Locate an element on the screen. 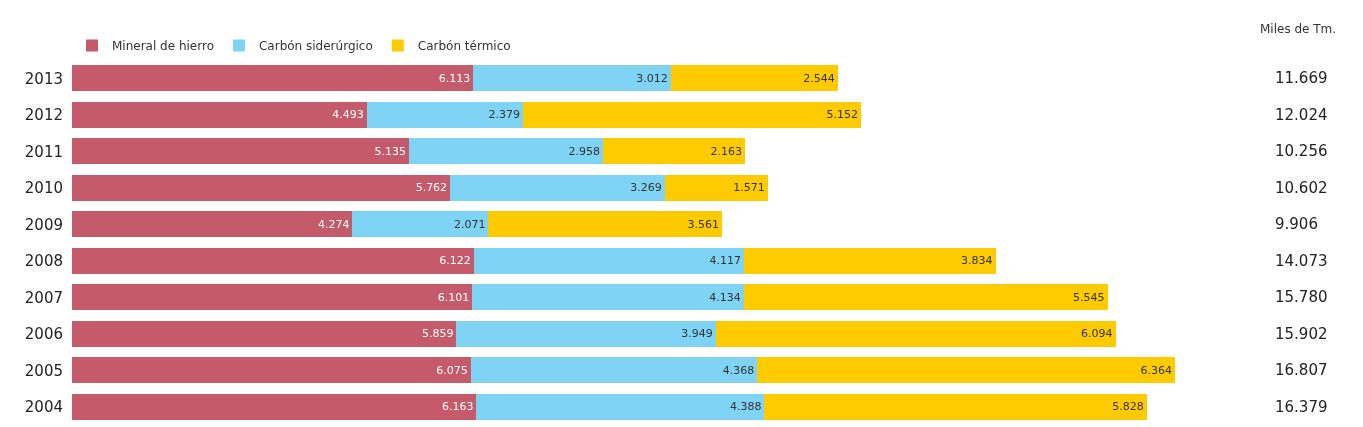  text: 16.379 is located at coordinates (1301, 407).